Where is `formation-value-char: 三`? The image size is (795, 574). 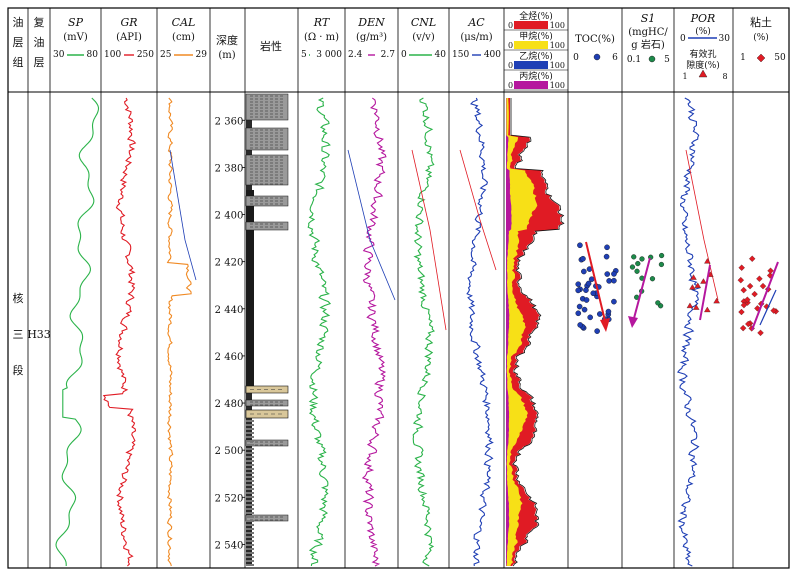 formation-value-char: 三 is located at coordinates (18, 334).